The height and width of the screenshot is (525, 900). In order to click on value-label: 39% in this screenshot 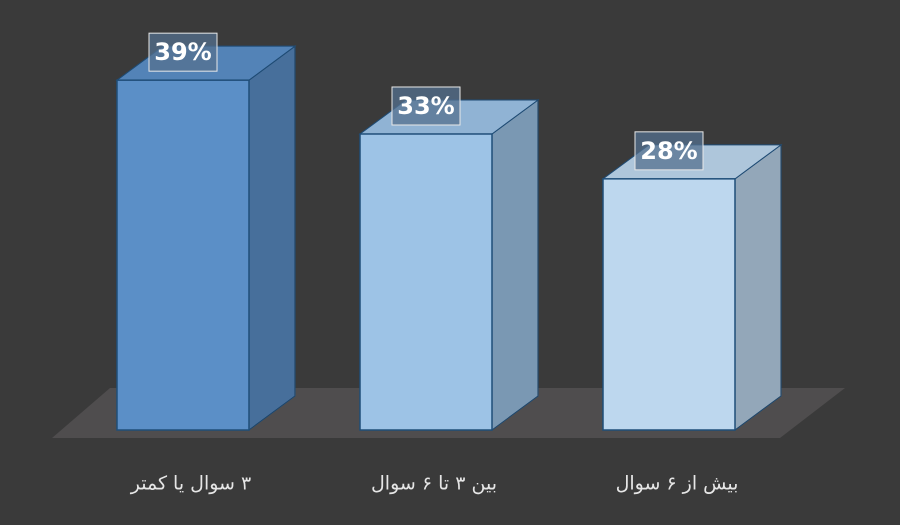, I will do `click(182, 52)`.